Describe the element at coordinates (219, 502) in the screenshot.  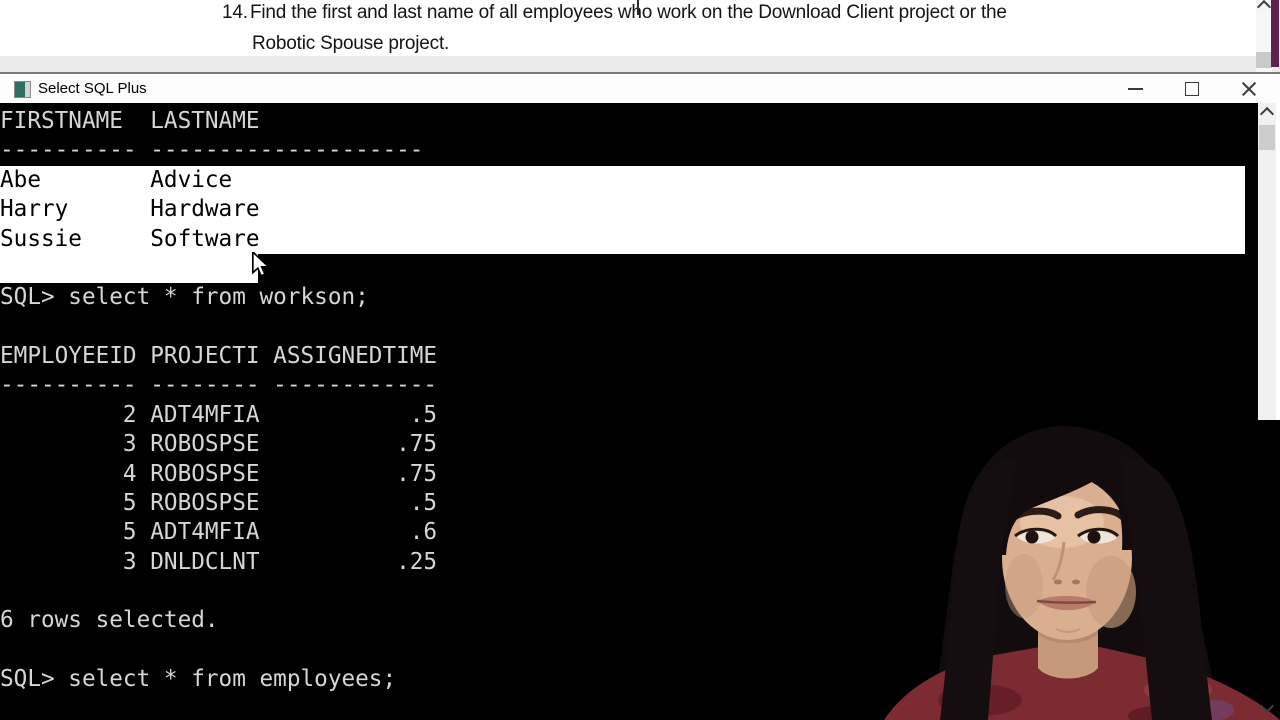
I see `terminal-line: 5 ROBOSPSE .5` at that location.